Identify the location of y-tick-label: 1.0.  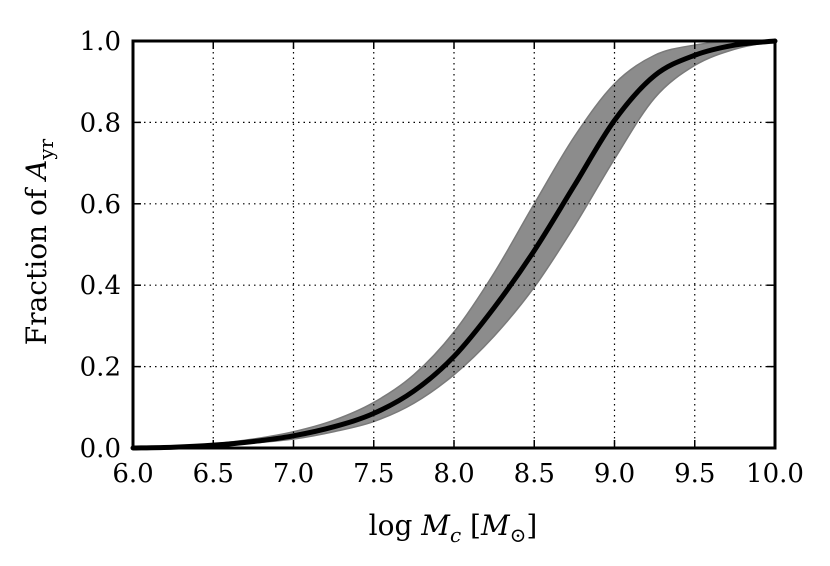
(100, 42).